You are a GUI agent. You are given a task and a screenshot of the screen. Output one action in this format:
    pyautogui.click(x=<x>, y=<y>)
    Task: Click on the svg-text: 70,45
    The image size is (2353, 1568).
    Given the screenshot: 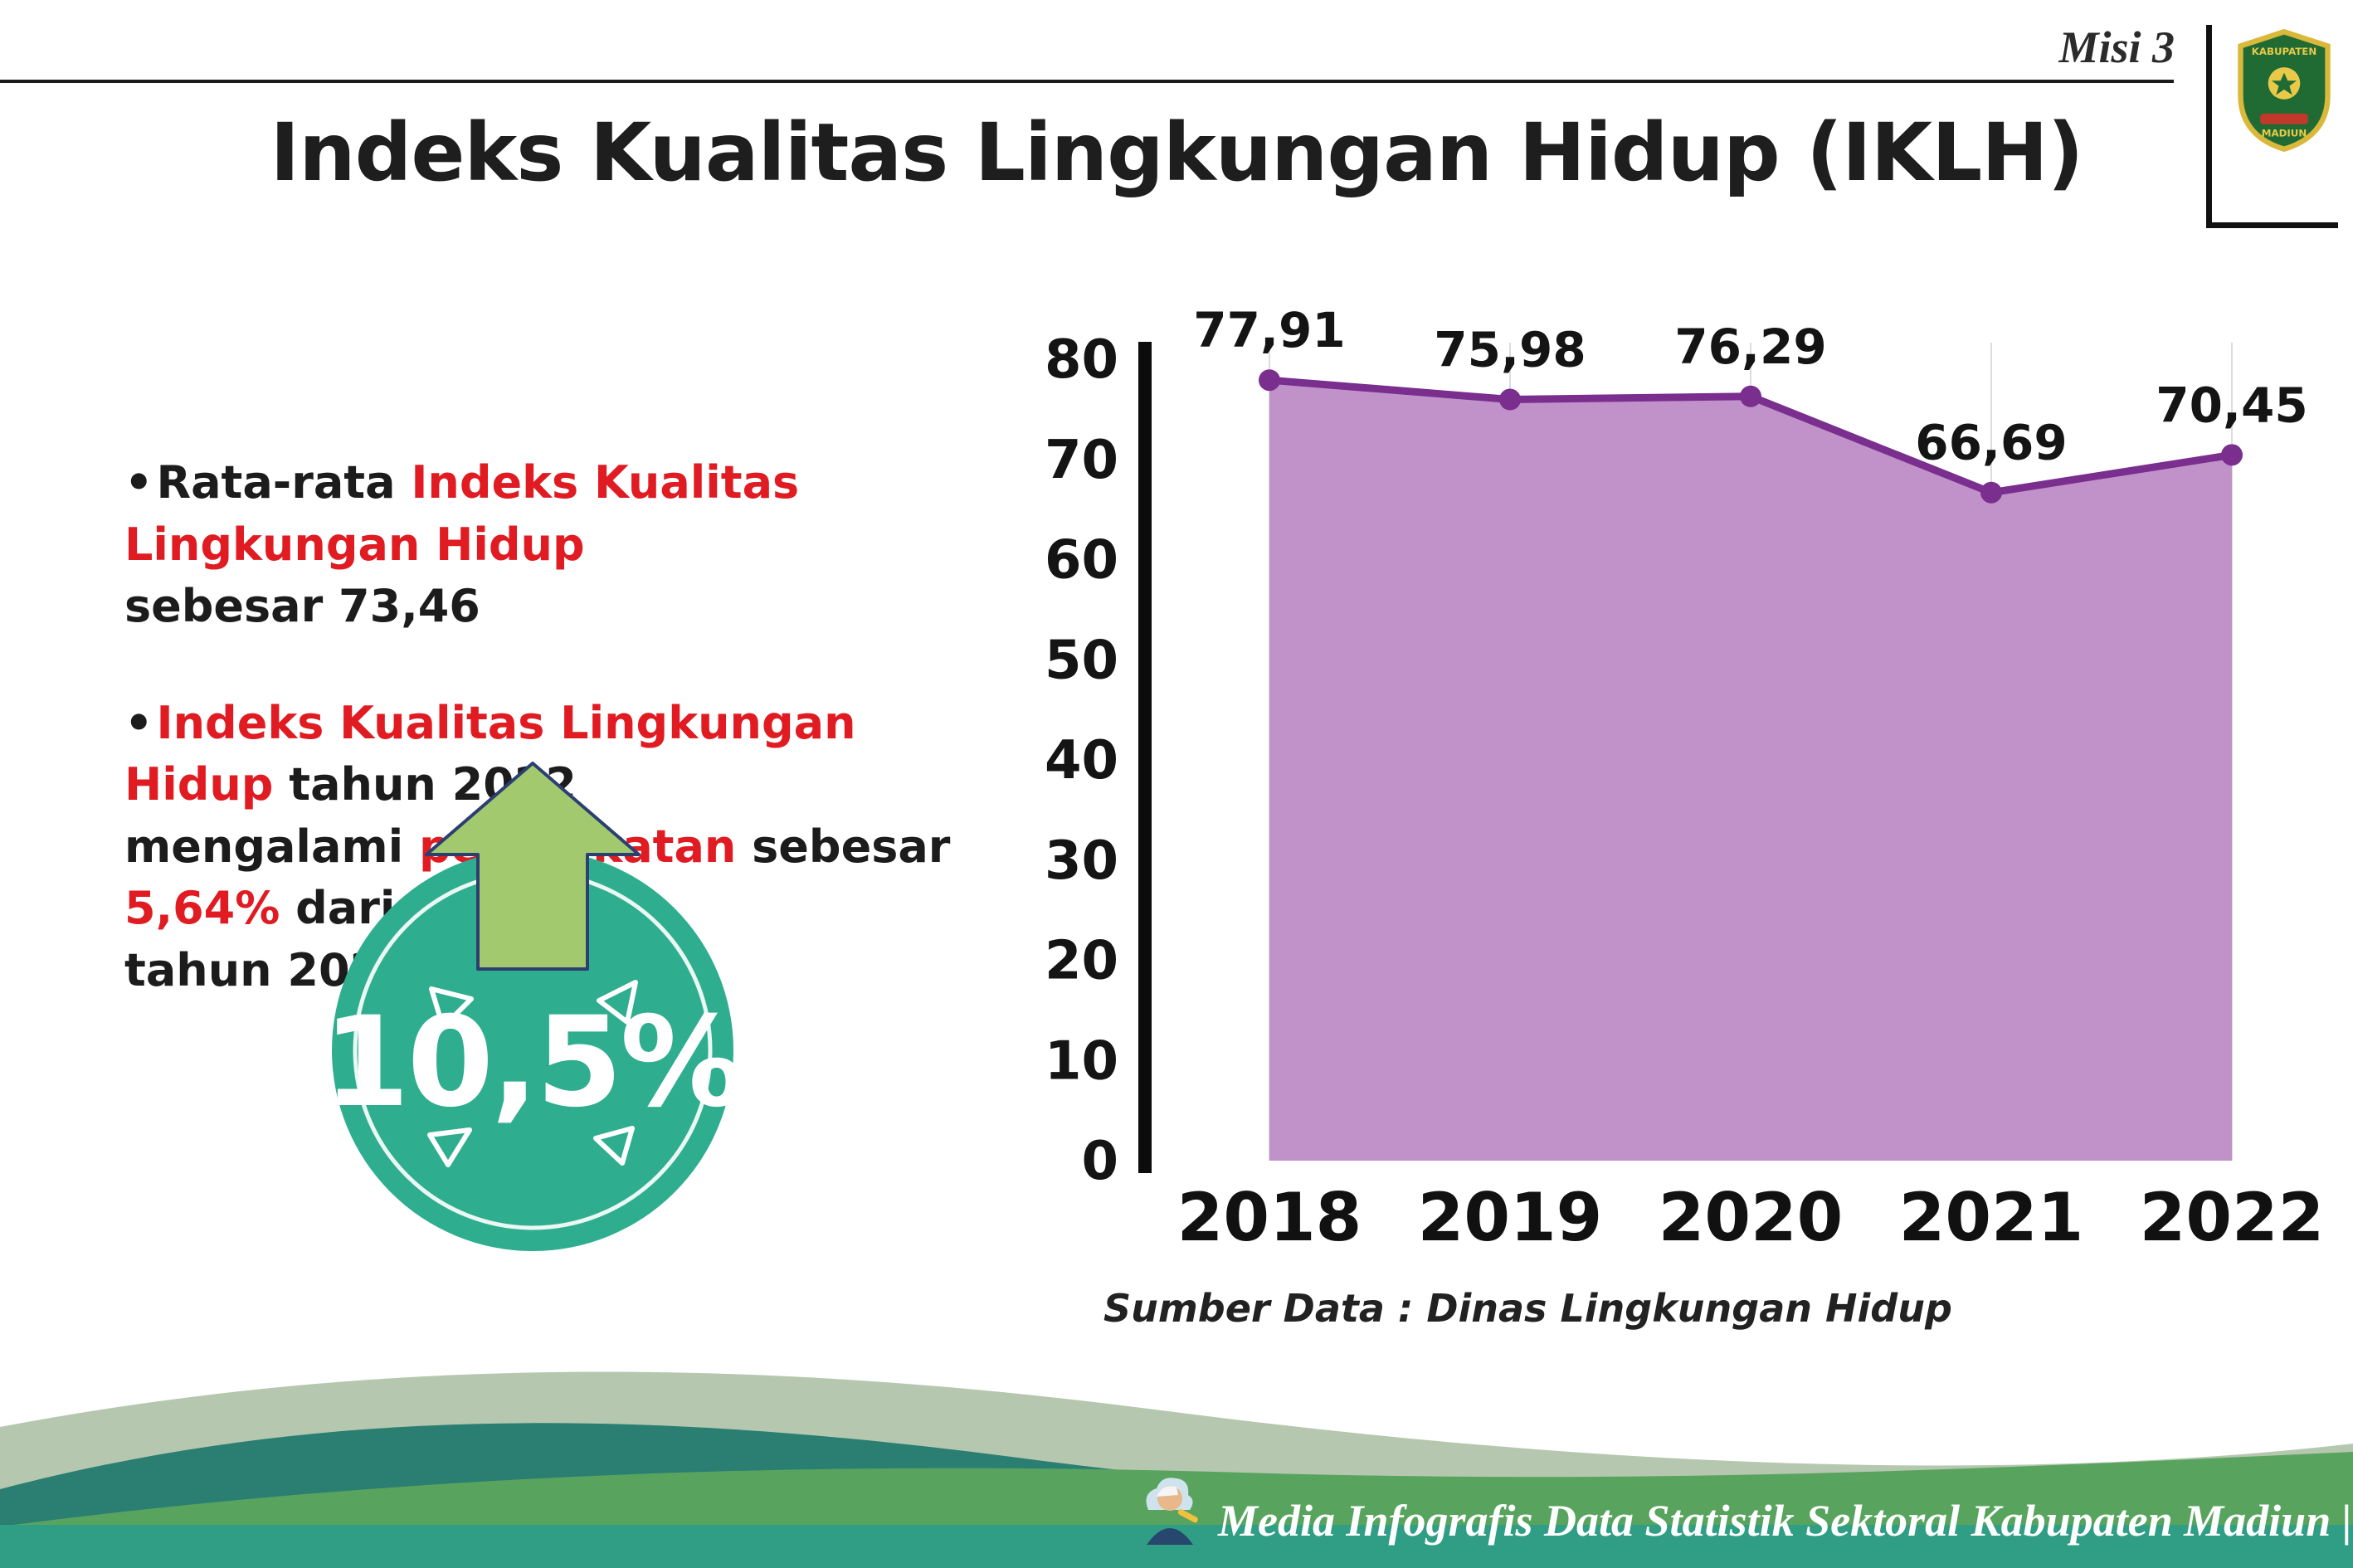 What is the action you would take?
    pyautogui.click(x=2231, y=405)
    